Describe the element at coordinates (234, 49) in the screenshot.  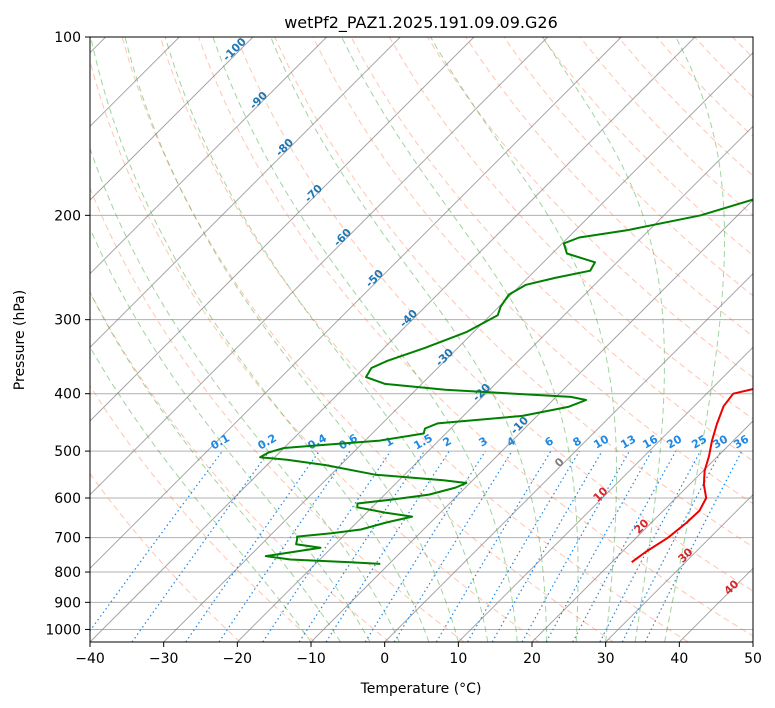
I see `isotherm-label: -100` at that location.